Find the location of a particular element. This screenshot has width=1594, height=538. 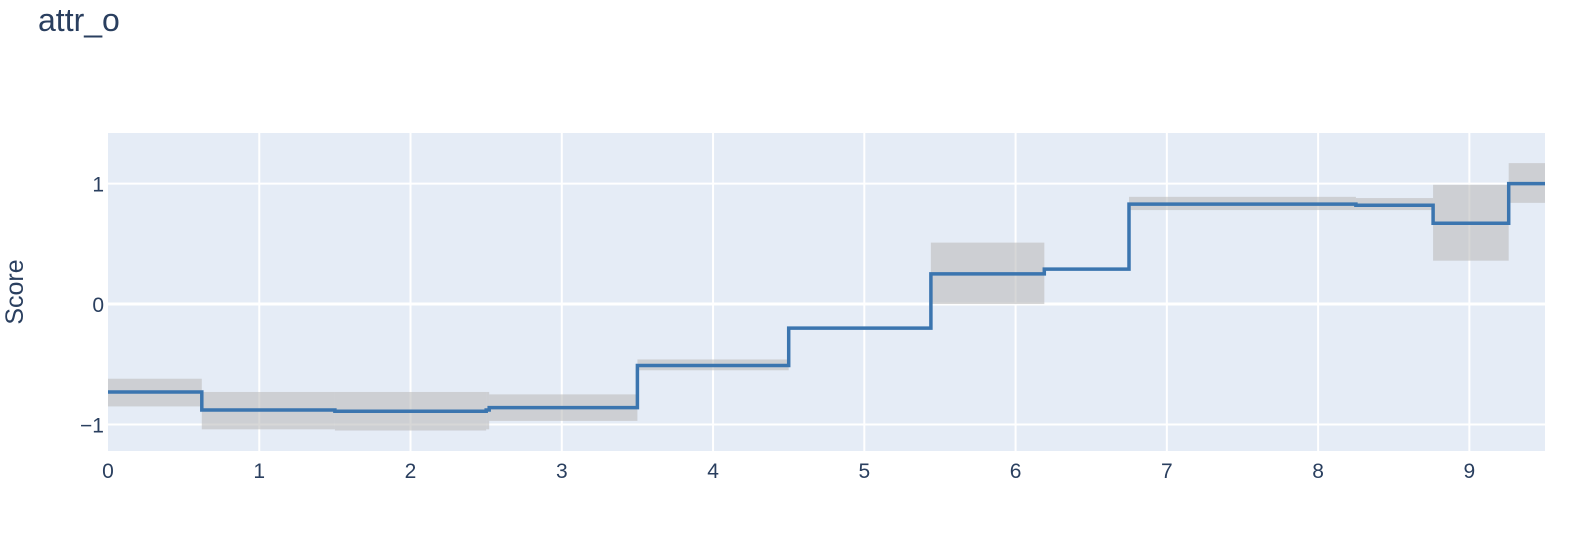

y-tick-label: −1 is located at coordinates (92, 426).